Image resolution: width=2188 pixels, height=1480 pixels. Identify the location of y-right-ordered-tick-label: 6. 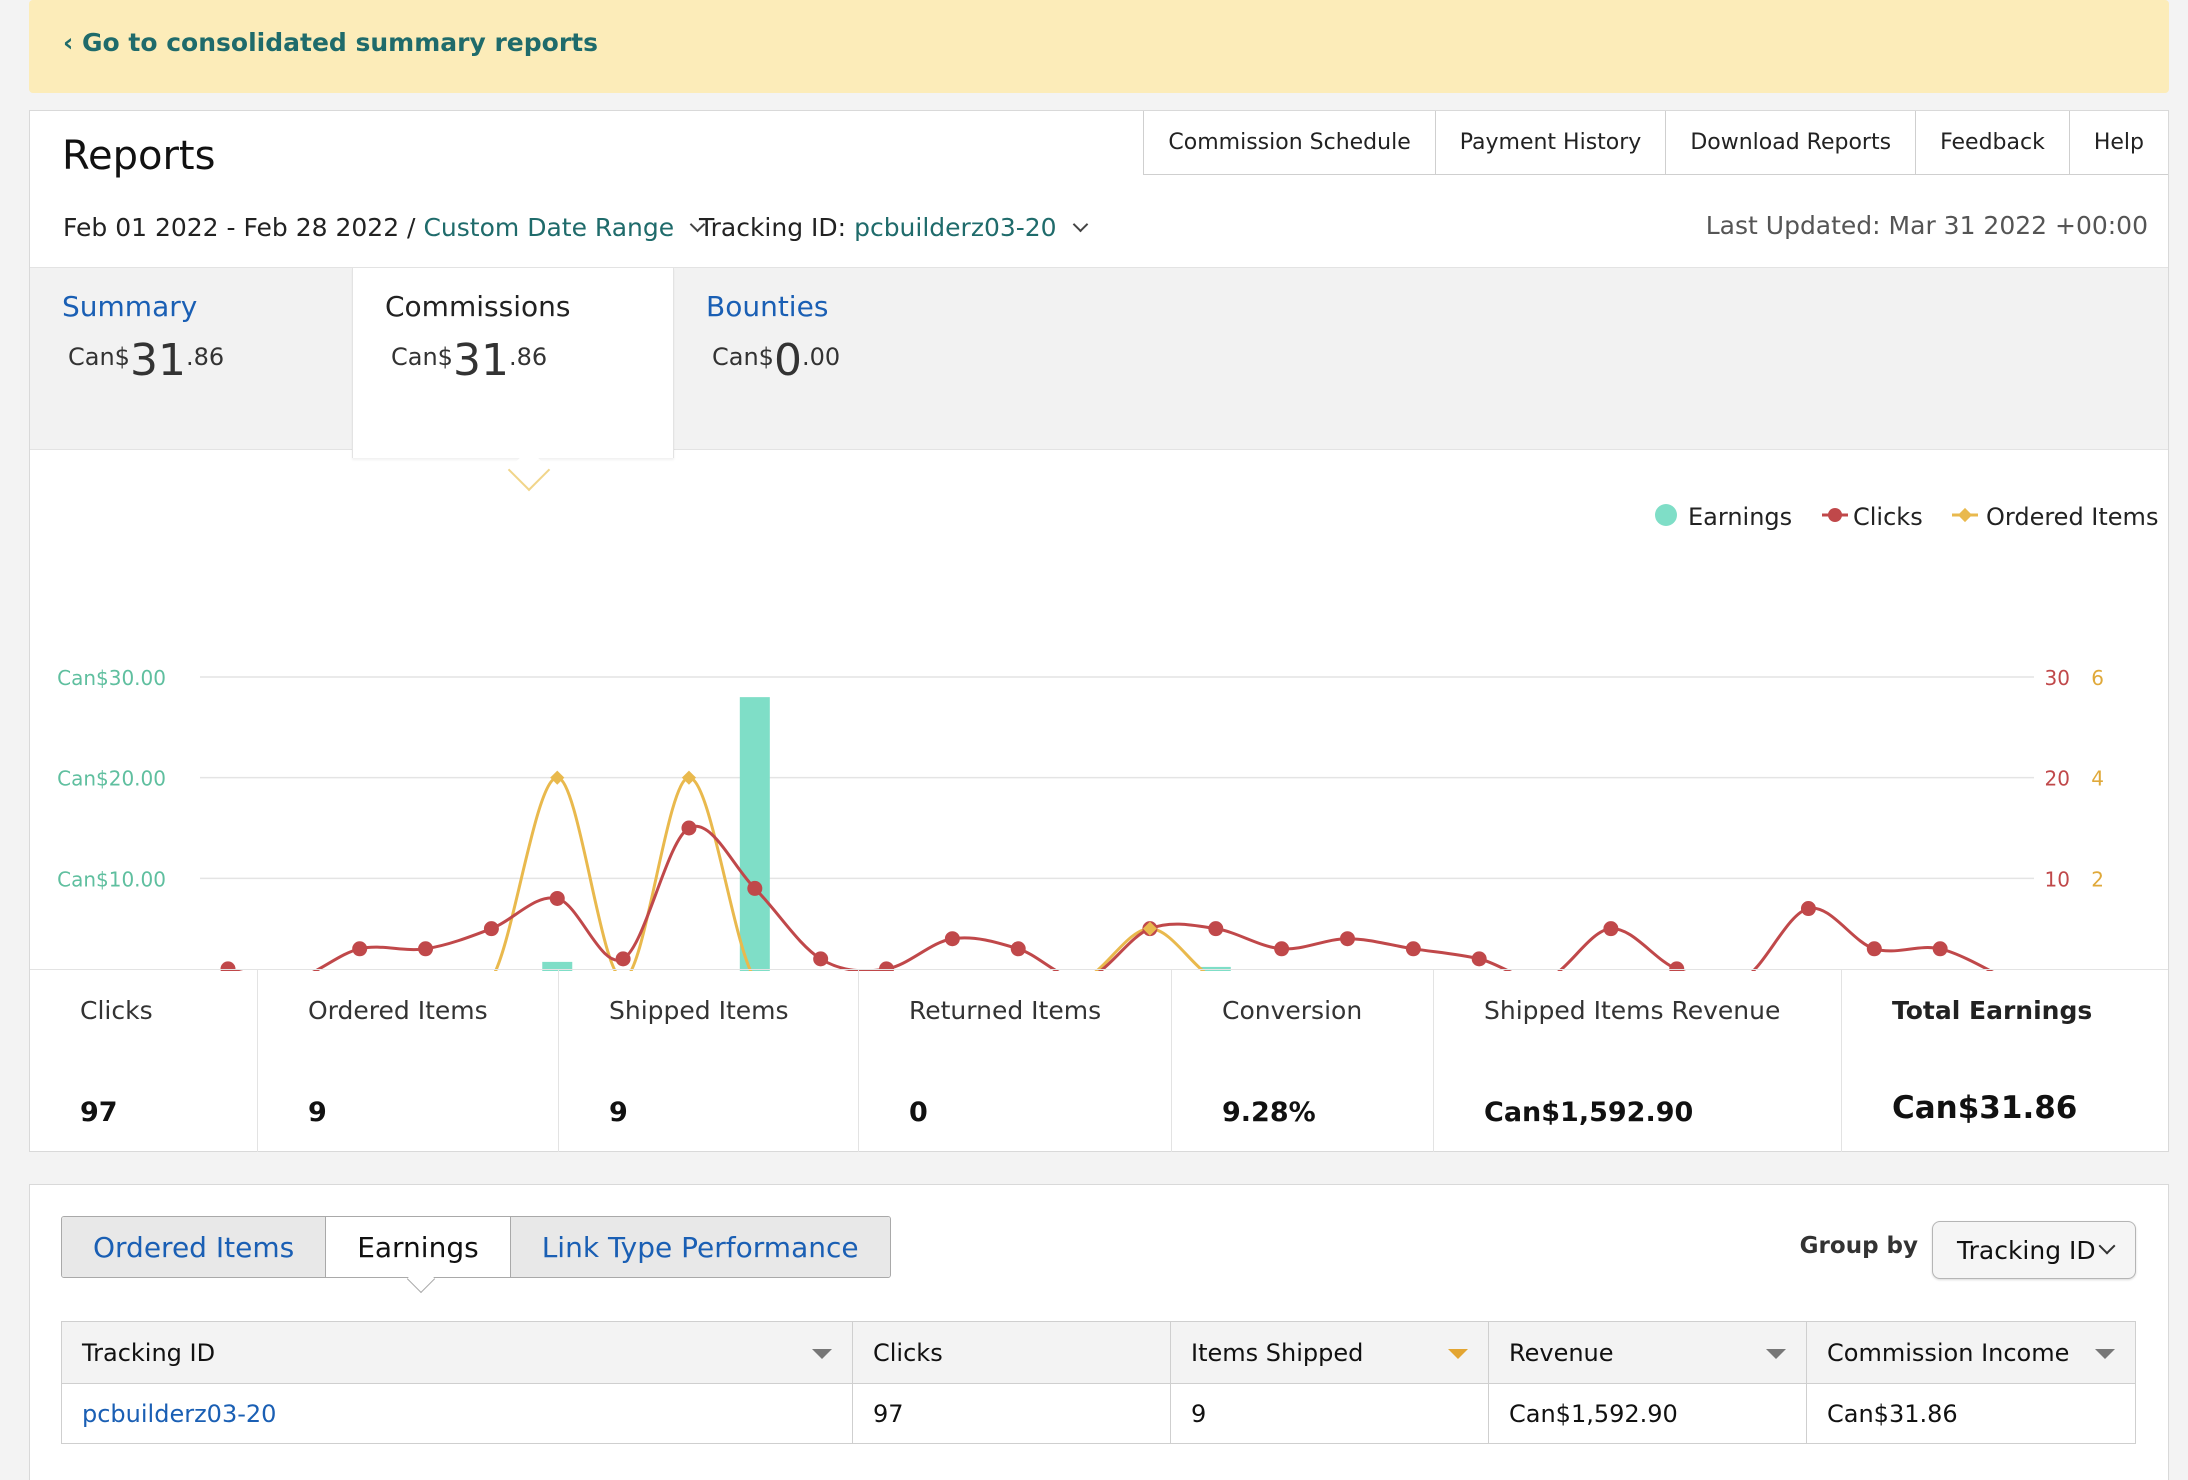
(2097, 678).